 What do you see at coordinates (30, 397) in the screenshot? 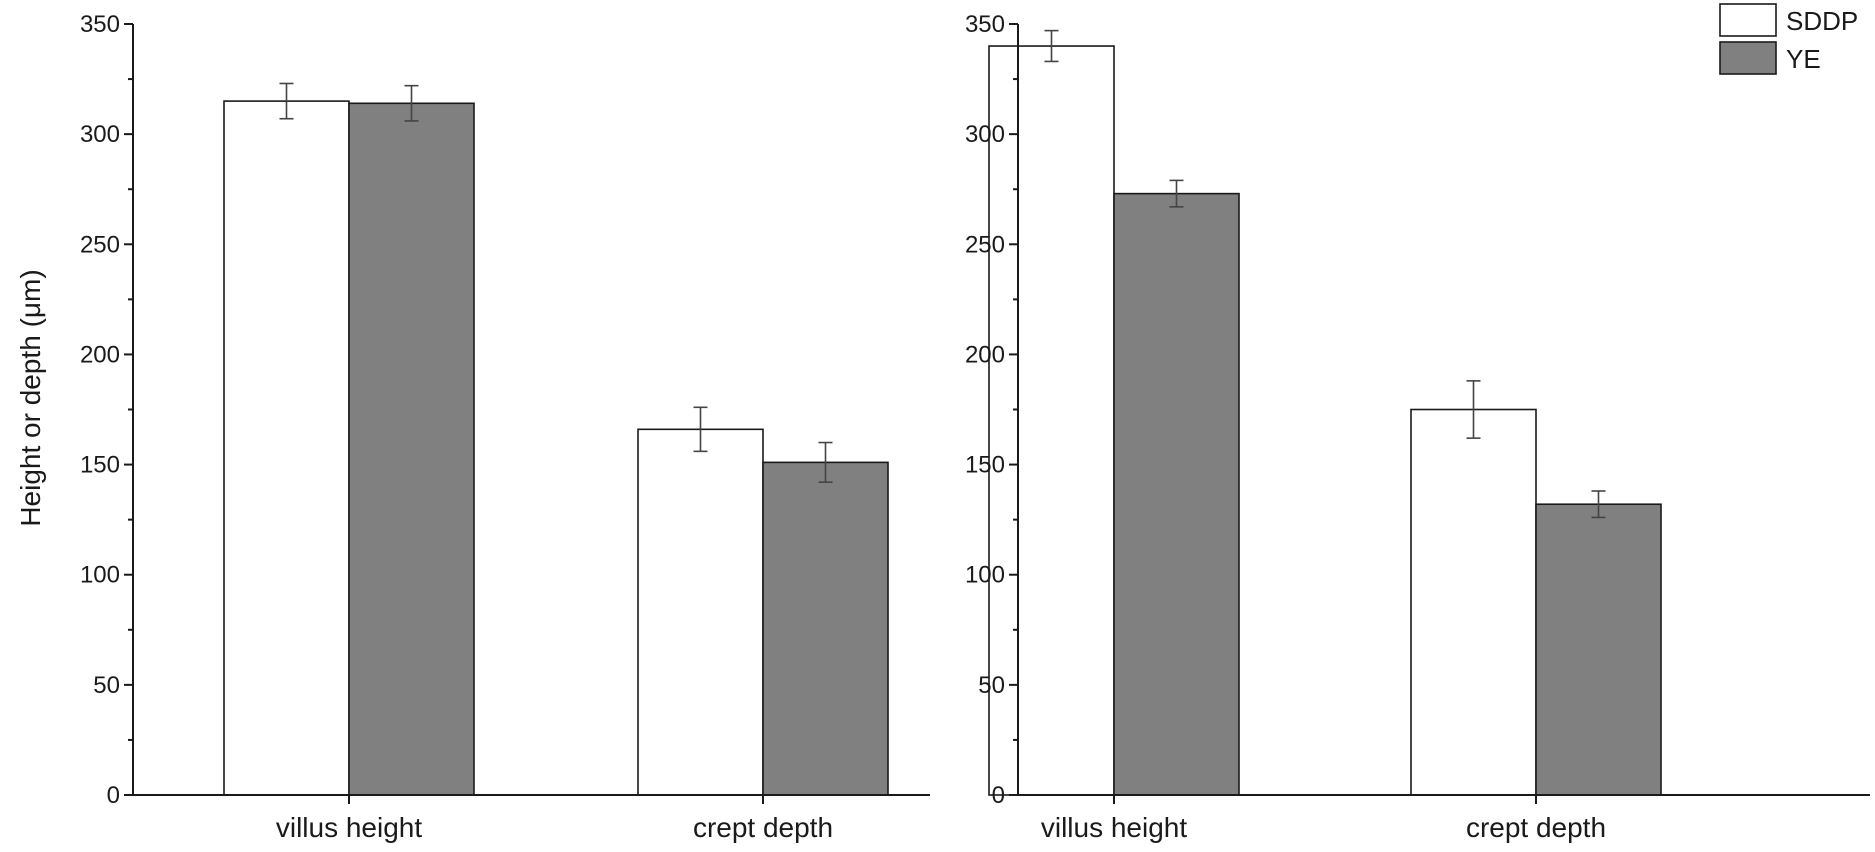
I see `y-axis-title: Height or depth (μm)` at bounding box center [30, 397].